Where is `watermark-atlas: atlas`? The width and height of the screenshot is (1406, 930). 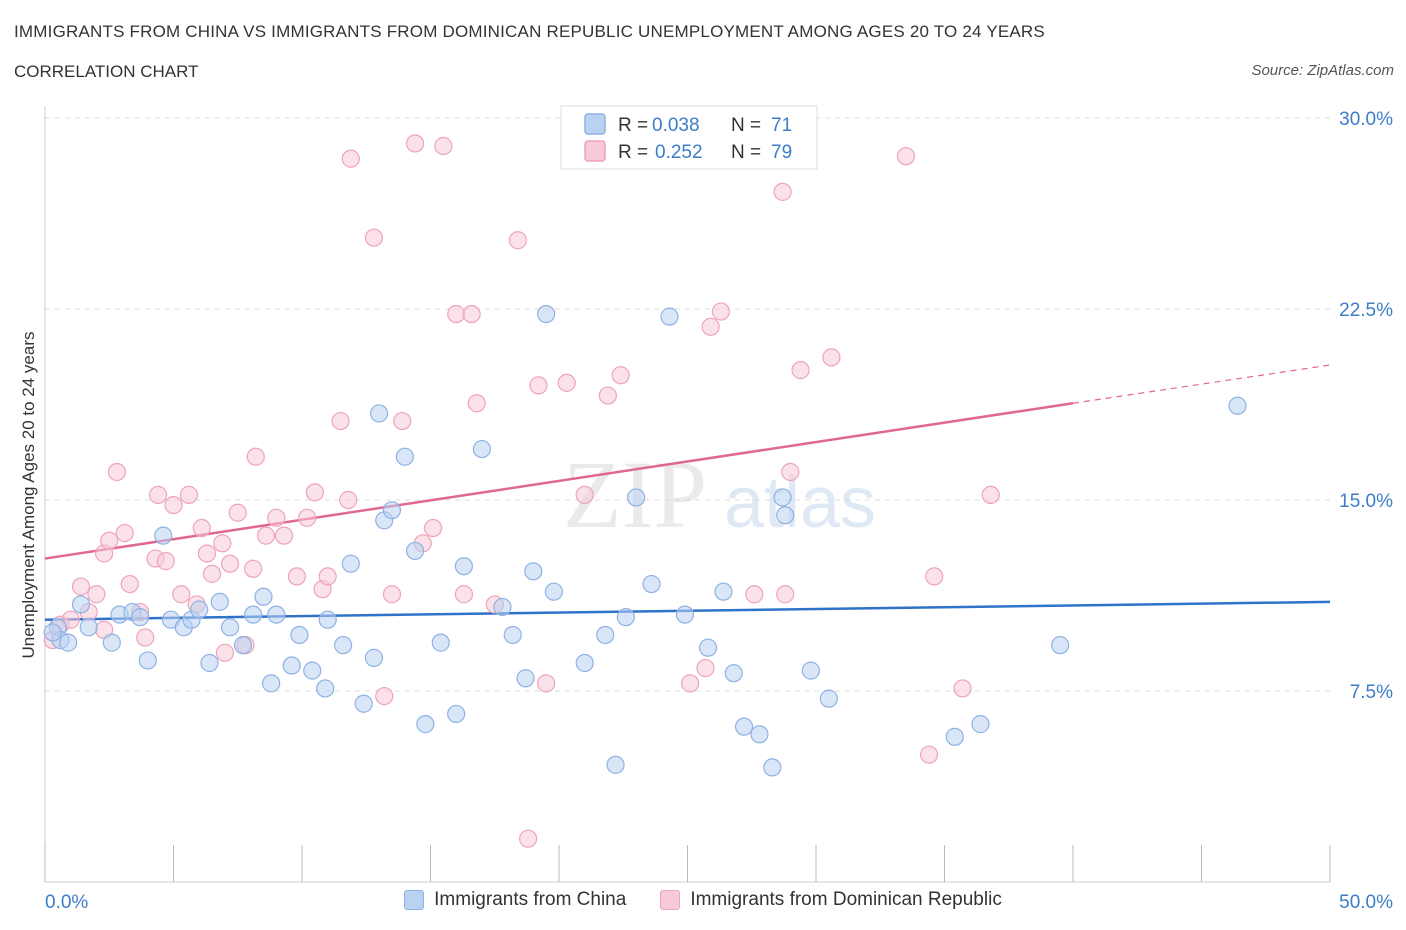 watermark-atlas: atlas is located at coordinates (800, 503).